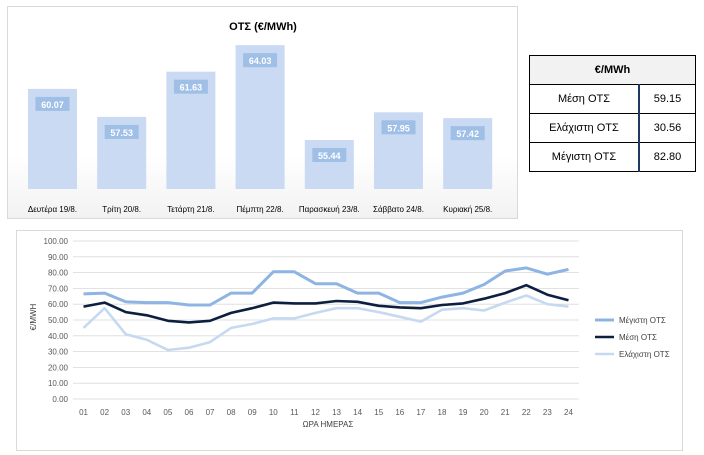 The image size is (704, 455). I want to click on legend-label-2: Μέση ΟΤΣ, so click(638, 337).